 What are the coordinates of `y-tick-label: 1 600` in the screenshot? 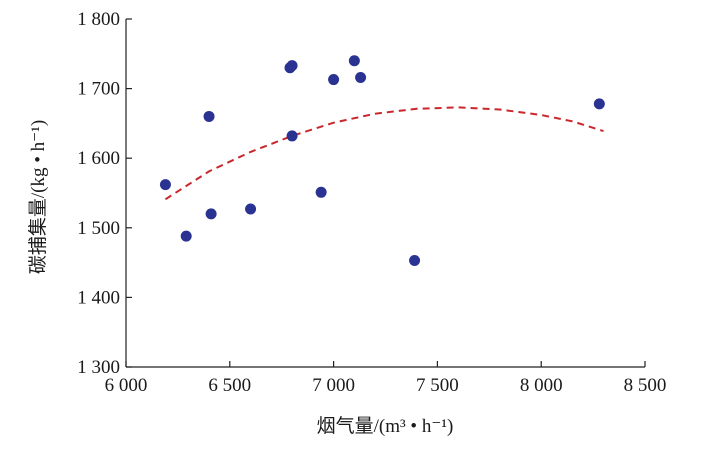 It's located at (98, 158).